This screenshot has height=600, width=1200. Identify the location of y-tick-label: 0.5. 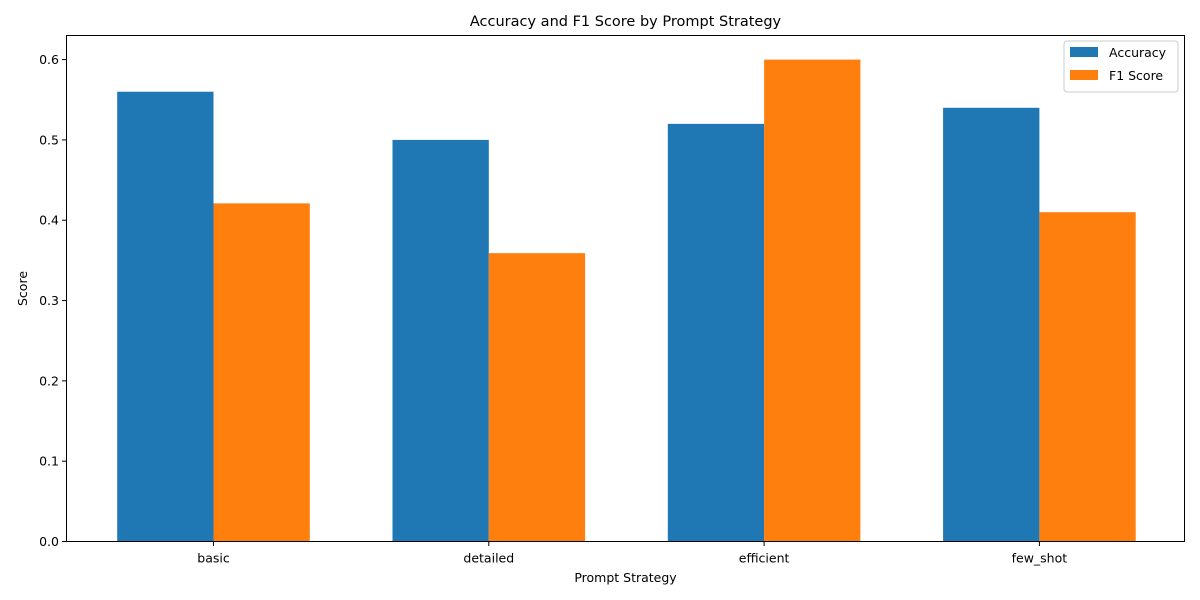
(49, 139).